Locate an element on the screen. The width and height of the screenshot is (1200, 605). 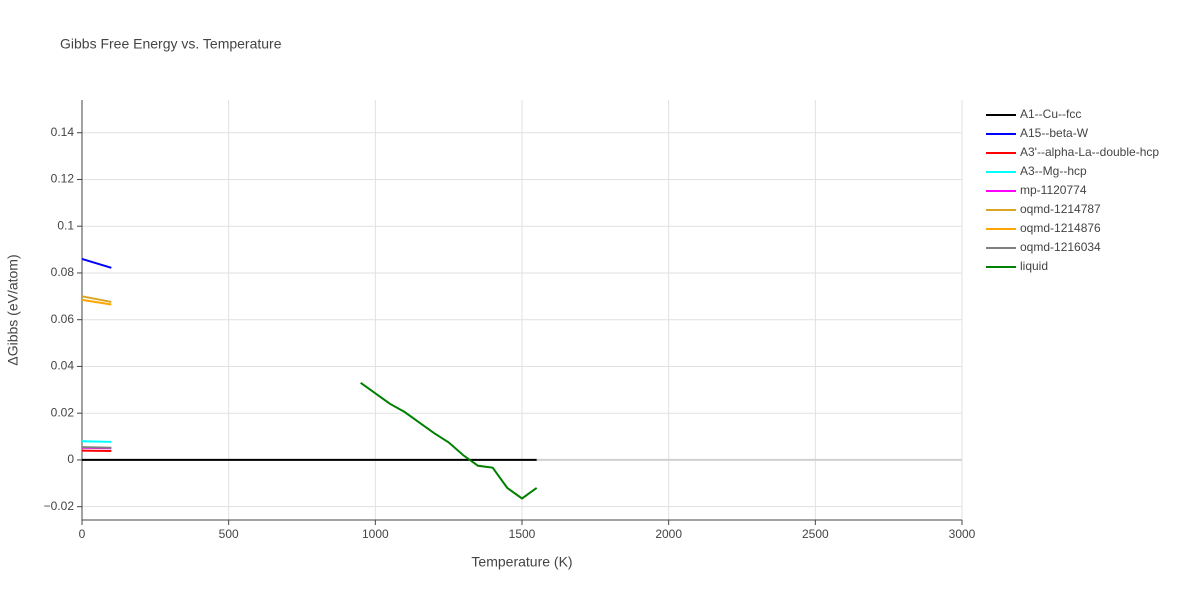
x-tick-label: 2500 is located at coordinates (815, 534).